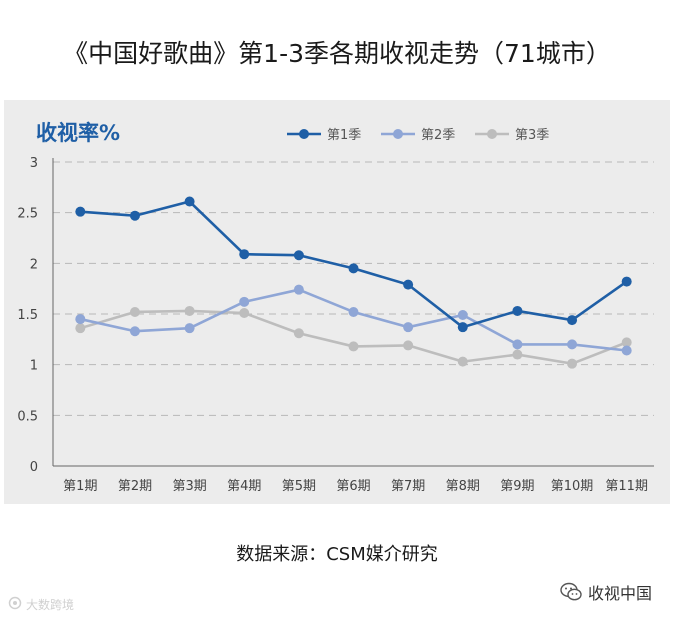 The image size is (674, 620). I want to click on y-axis-label: 收视率%, so click(78, 133).